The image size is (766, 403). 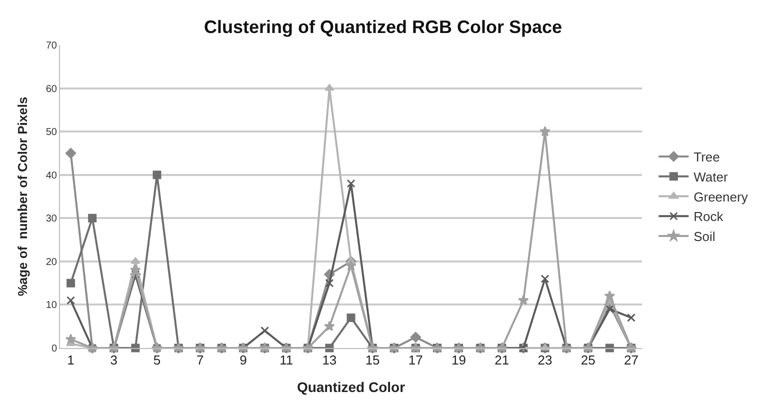 I want to click on y-axis-title: %age of number of Color Pixels, so click(x=22, y=196).